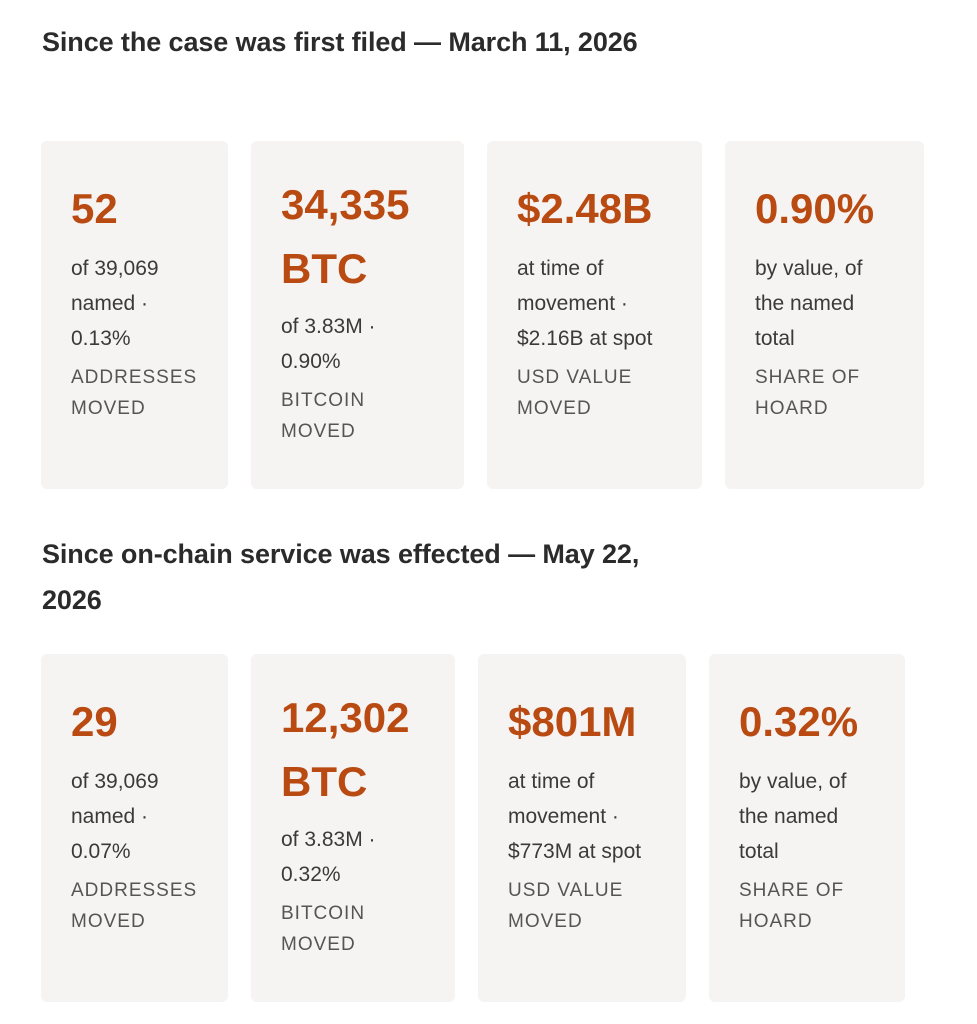  What do you see at coordinates (115, 816) in the screenshot?
I see `stat-description: of 39,069 named · 0.07%` at bounding box center [115, 816].